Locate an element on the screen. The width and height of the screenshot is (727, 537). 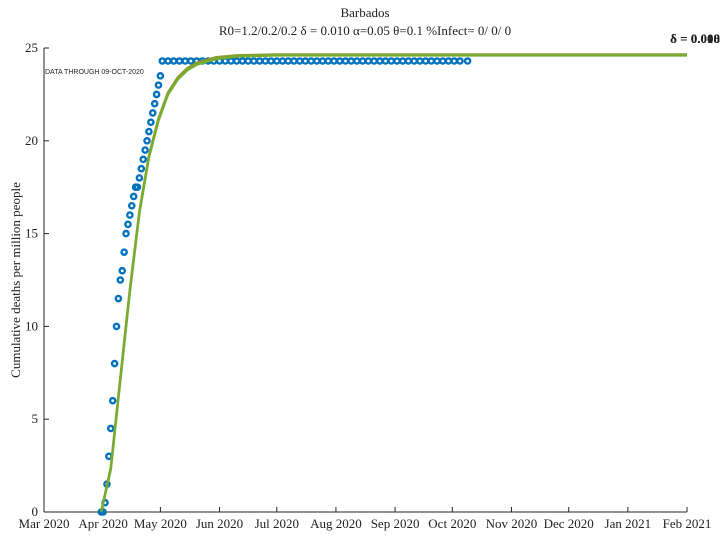
y-tick-label: 15 is located at coordinates (31, 233).